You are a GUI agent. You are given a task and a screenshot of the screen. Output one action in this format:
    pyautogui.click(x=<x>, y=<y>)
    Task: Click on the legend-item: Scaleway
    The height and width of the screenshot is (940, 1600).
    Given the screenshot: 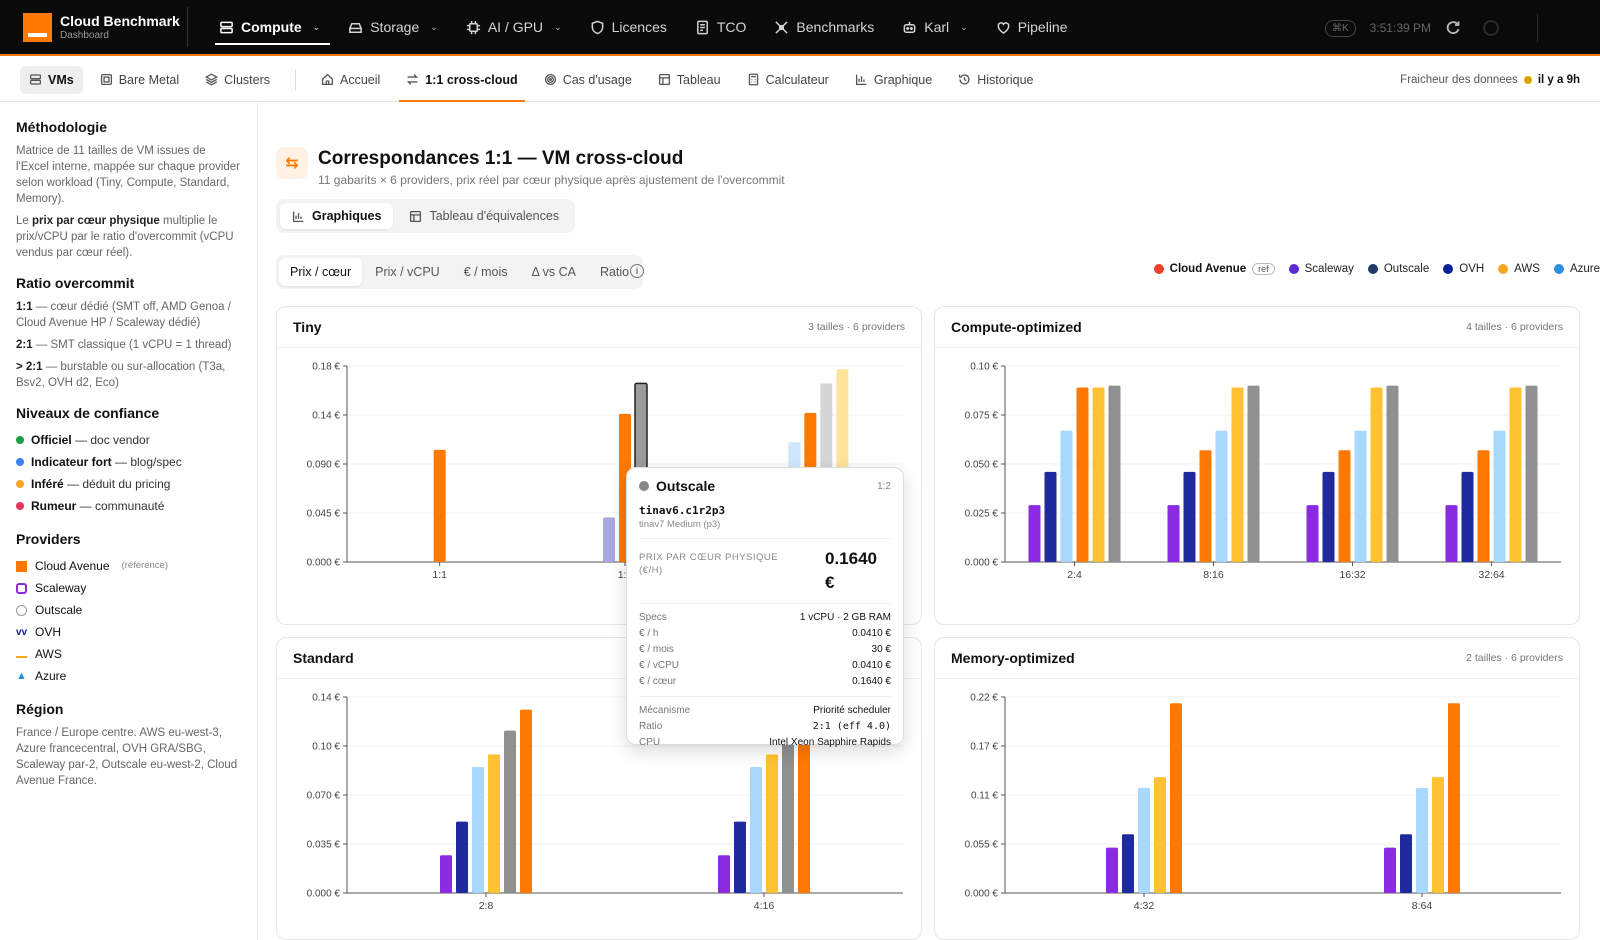 What is the action you would take?
    pyautogui.click(x=1321, y=269)
    